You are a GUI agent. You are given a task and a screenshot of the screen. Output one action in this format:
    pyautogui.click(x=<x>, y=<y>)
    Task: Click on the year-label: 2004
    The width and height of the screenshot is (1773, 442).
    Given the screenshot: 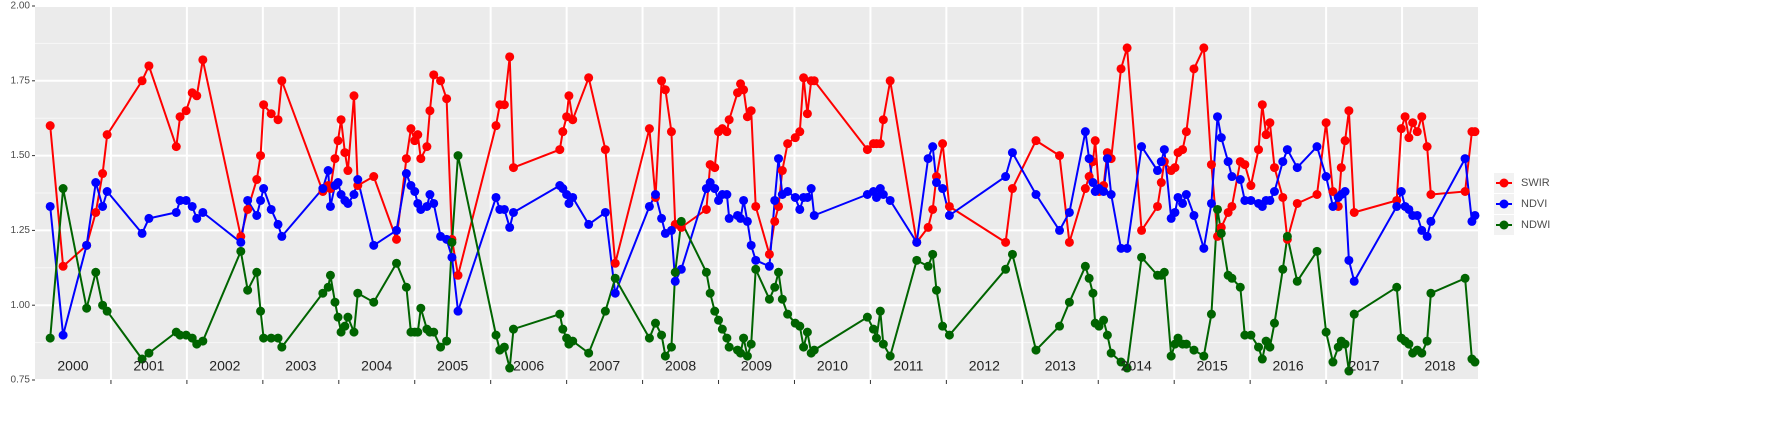 What is the action you would take?
    pyautogui.click(x=376, y=366)
    